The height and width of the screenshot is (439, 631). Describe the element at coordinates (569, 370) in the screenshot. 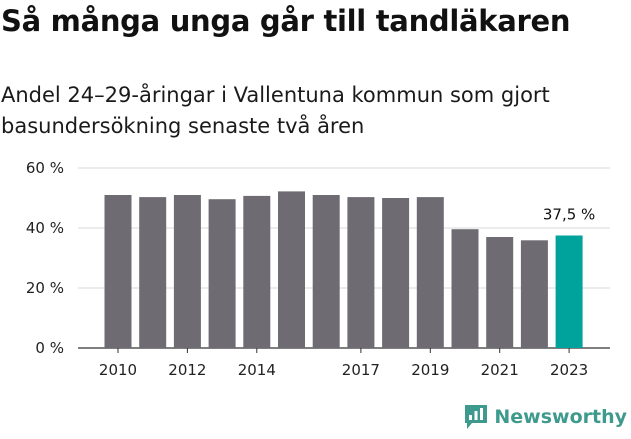

I see `x-tick-label: 2023` at that location.